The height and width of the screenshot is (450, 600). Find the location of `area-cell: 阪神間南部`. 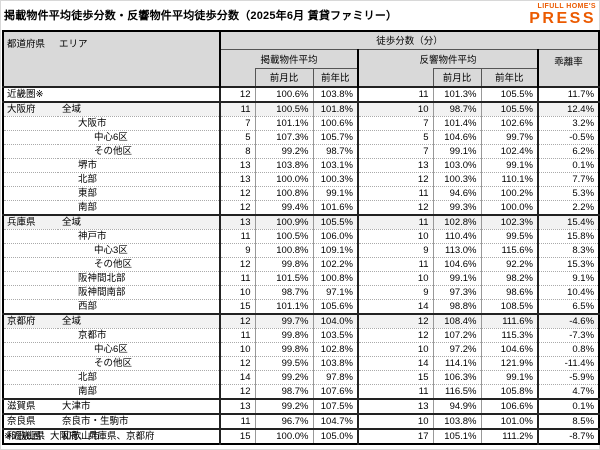

area-cell: 阪神間南部 is located at coordinates (139, 292).